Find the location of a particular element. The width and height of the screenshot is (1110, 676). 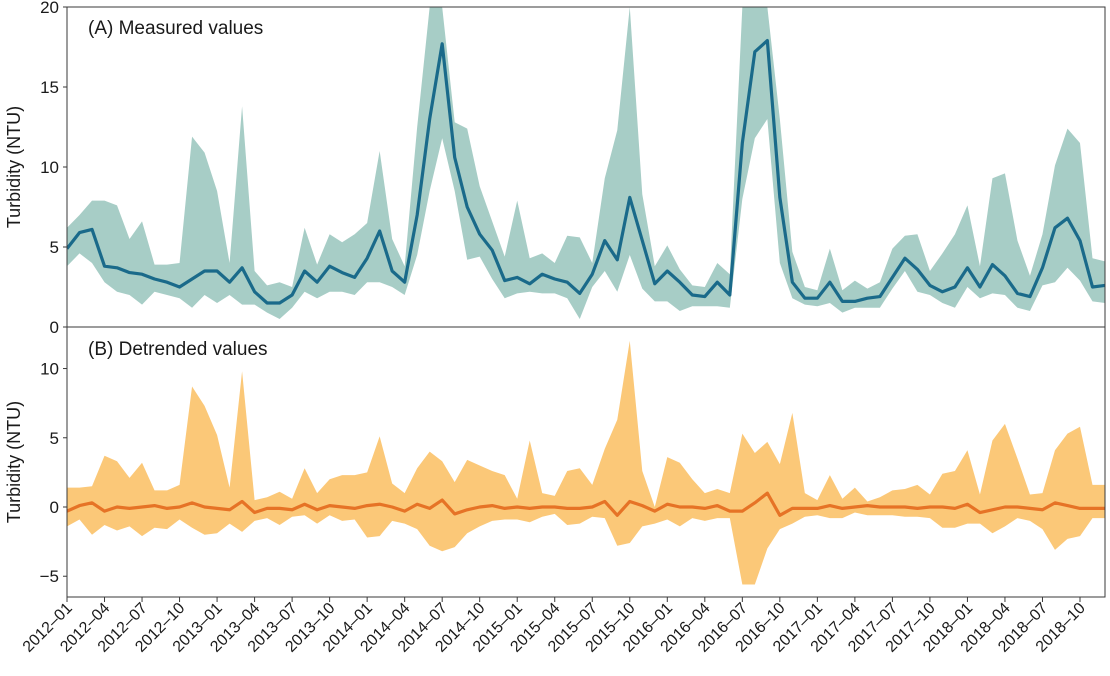

y-tick-label: 15 is located at coordinates (49, 87).